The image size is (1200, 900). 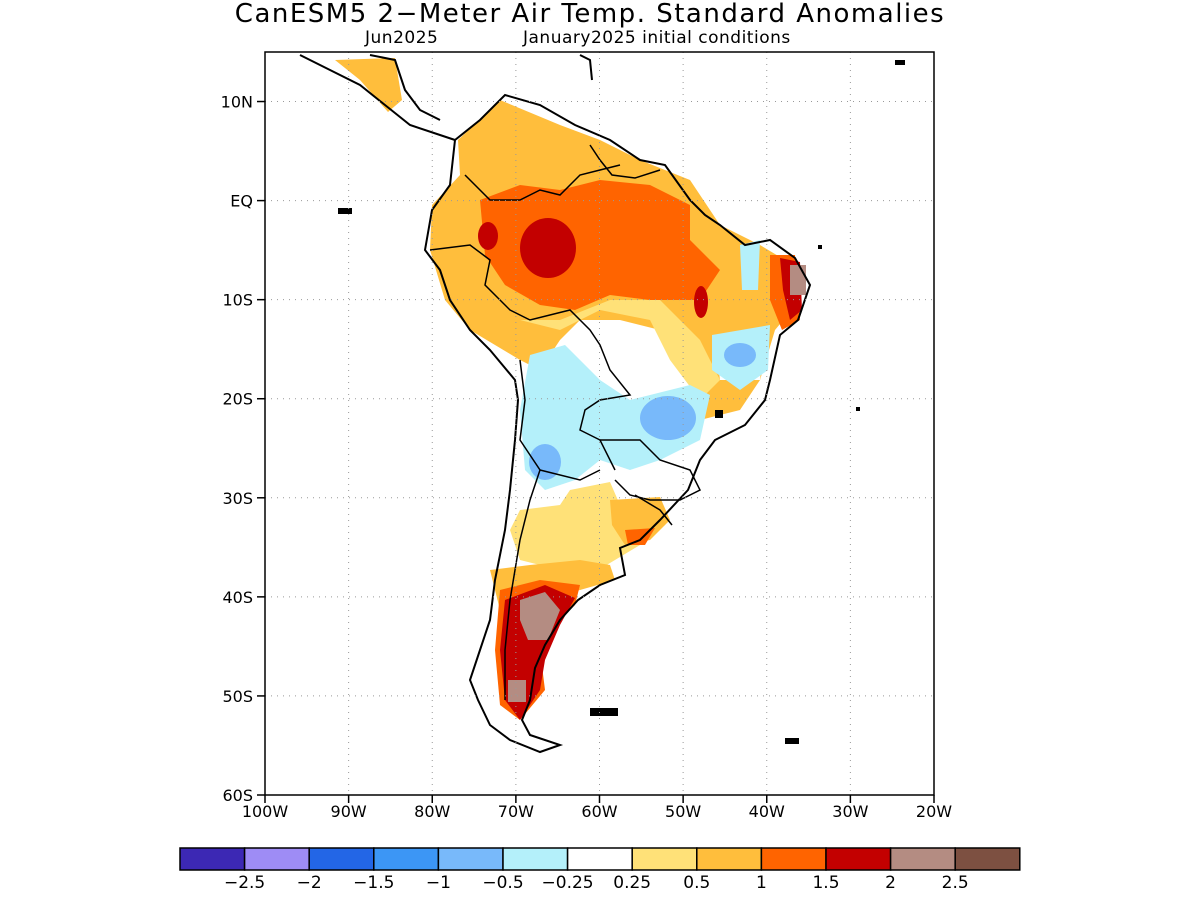 I want to click on lon-tick-label: 60W, so click(x=599, y=811).